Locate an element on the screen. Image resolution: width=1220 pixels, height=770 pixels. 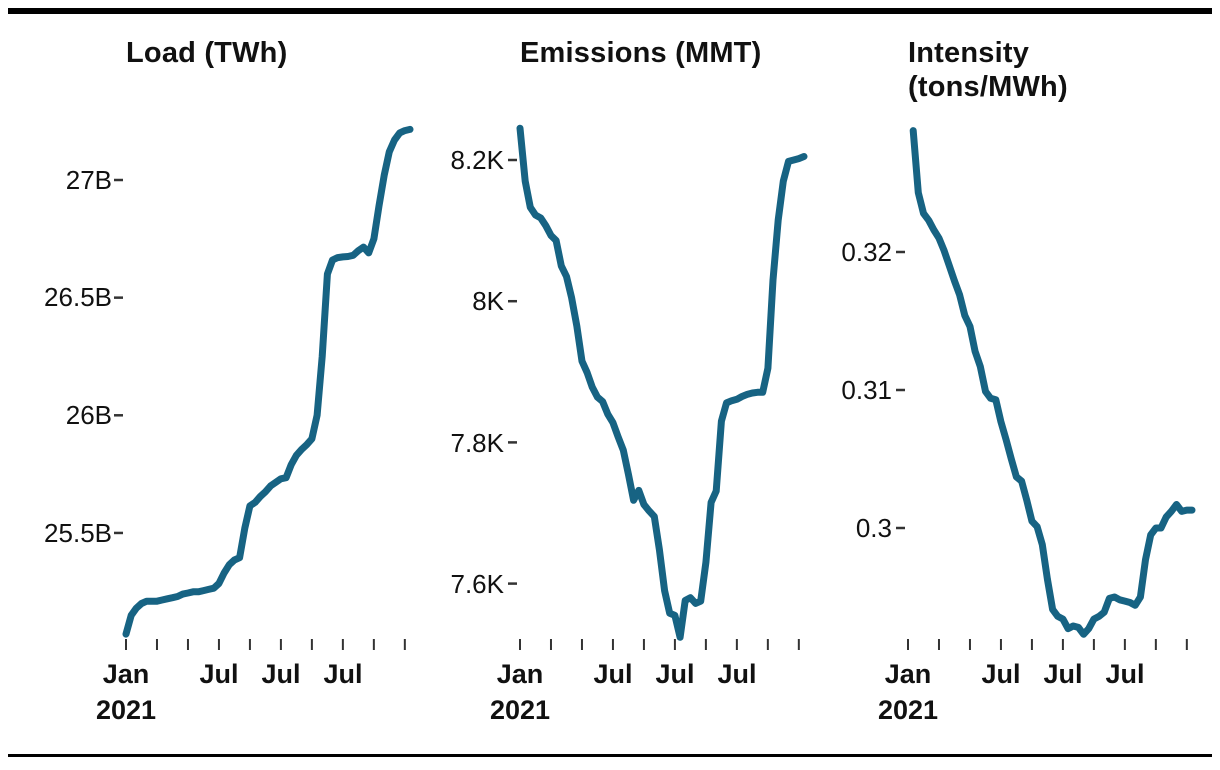
chart-title-line1: Emissions (MMT) is located at coordinates (641, 53).